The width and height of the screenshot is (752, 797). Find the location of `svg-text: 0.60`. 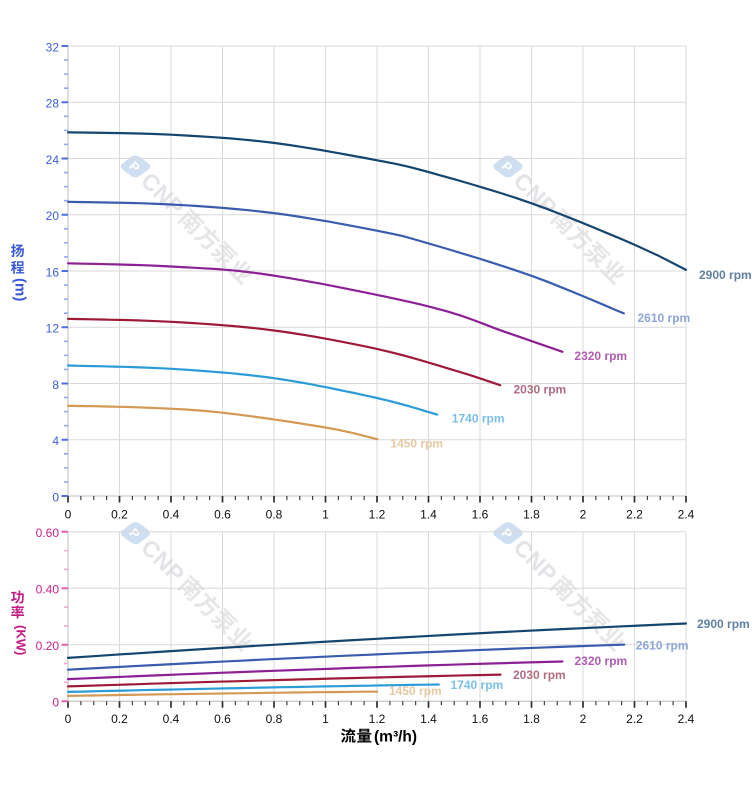

svg-text: 0.60 is located at coordinates (48, 533).